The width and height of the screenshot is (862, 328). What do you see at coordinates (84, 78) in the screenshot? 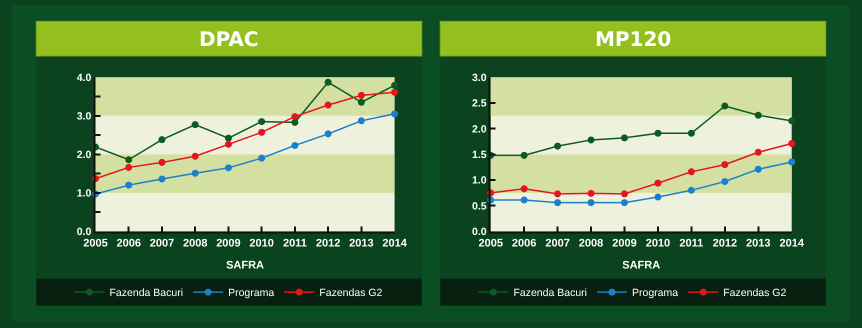
I see `y-tick-label: 4.0` at bounding box center [84, 78].